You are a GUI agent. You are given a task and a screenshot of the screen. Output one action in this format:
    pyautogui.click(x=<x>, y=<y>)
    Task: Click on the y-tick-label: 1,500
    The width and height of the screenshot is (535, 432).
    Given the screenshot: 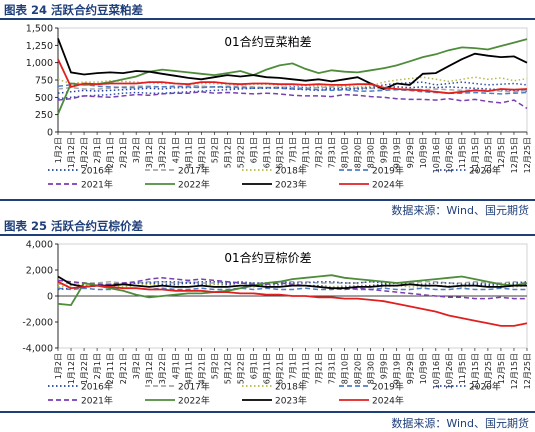 What is the action you would take?
    pyautogui.click(x=39, y=29)
    